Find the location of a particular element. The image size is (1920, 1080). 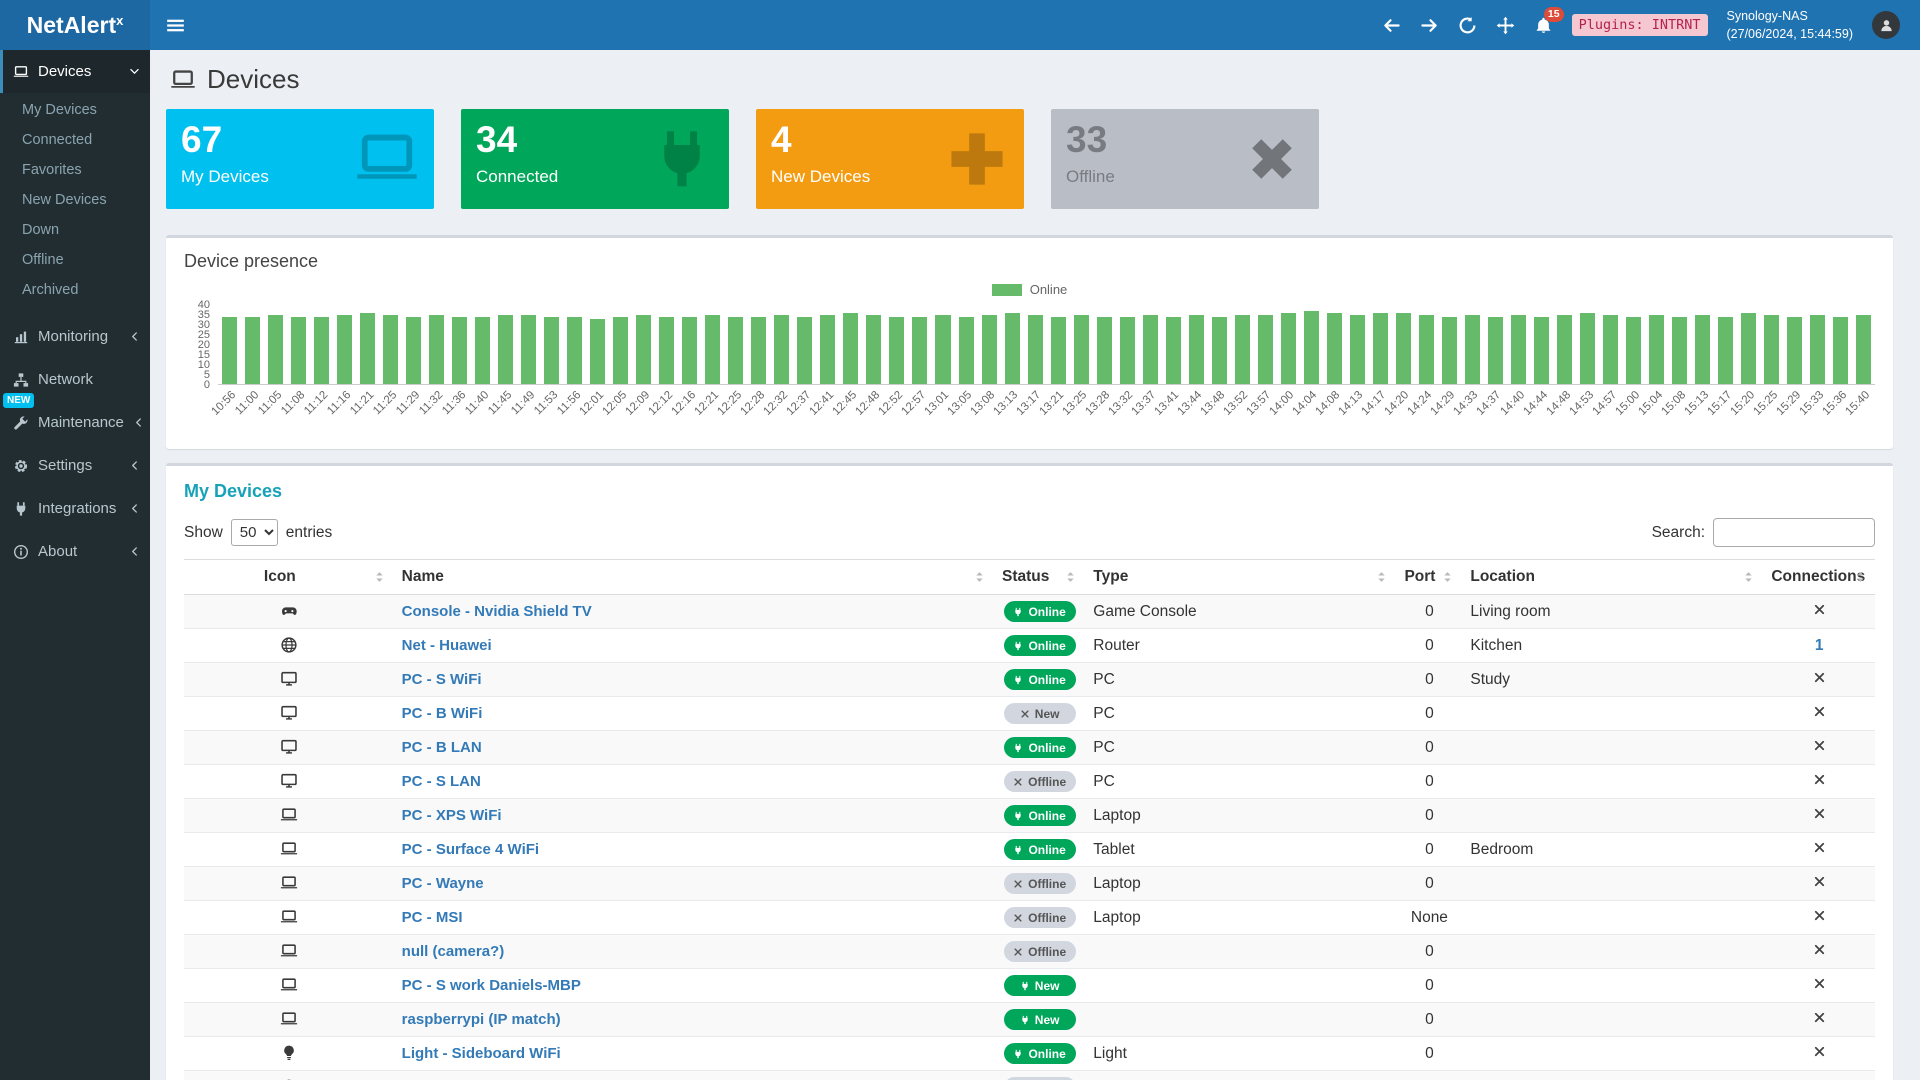

y-axis-tick: 10 is located at coordinates (203, 365).